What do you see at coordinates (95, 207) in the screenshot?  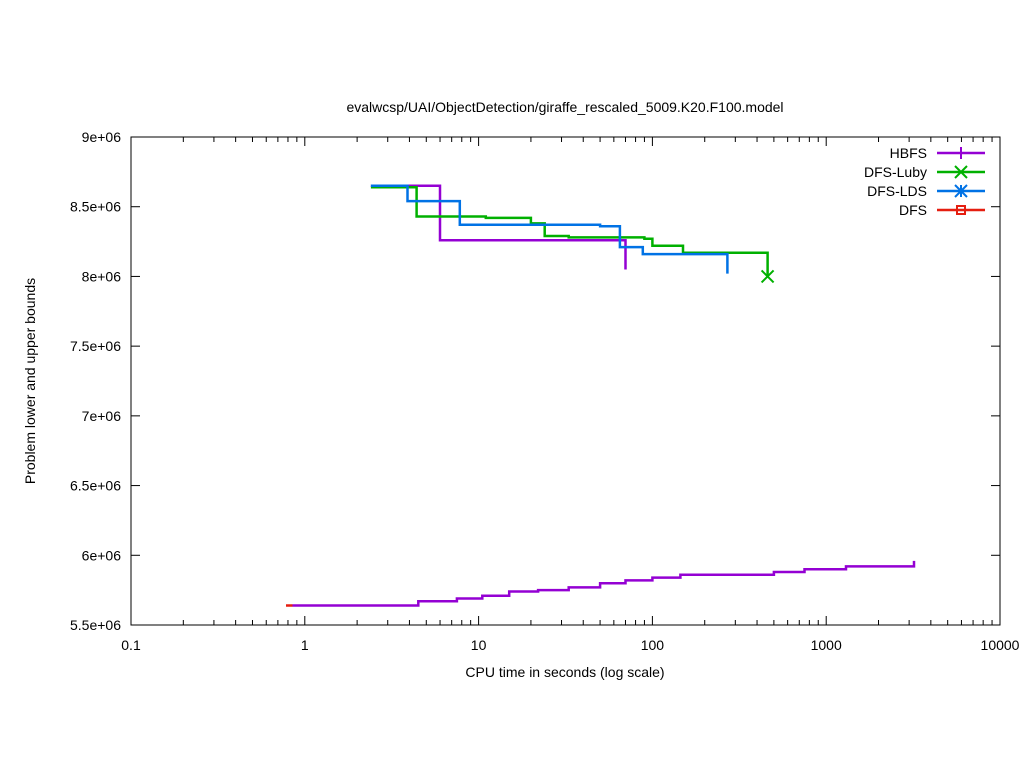 I see `y-tick-label: 8.5e+06` at bounding box center [95, 207].